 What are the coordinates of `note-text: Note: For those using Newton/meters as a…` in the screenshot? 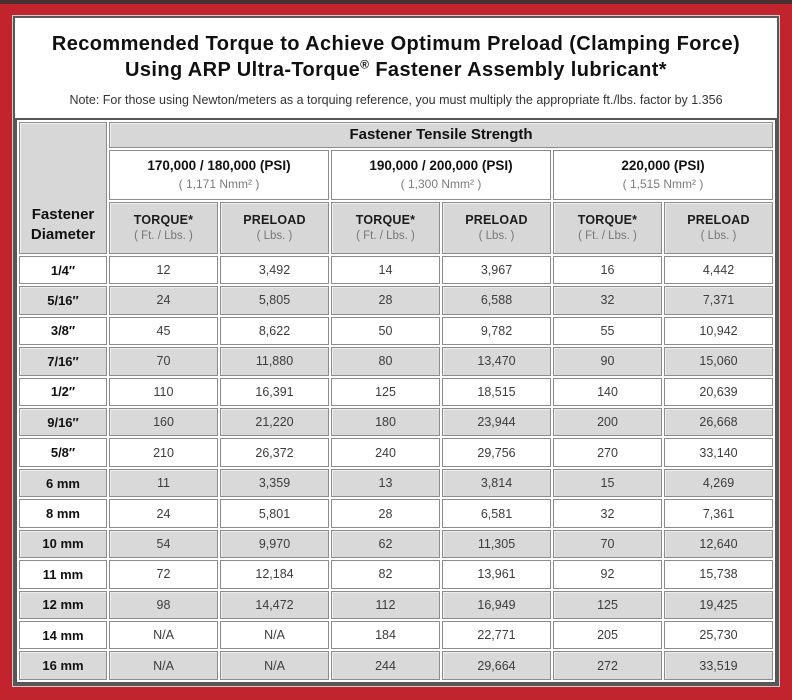 It's located at (396, 99).